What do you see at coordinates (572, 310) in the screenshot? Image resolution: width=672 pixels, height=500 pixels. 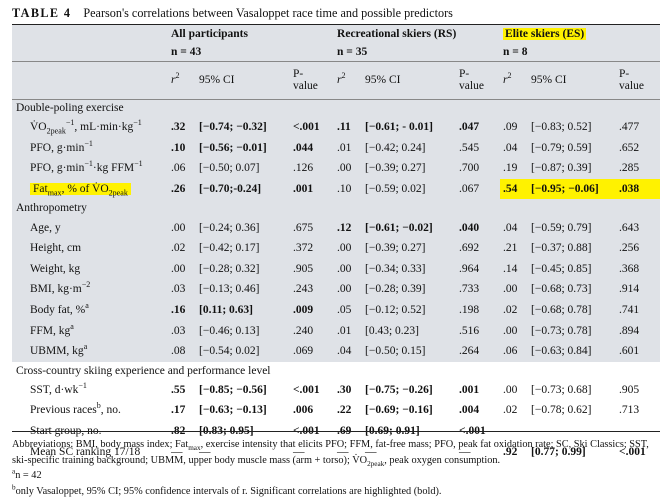 I see `value-cell: [−0.68; 0.78]` at bounding box center [572, 310].